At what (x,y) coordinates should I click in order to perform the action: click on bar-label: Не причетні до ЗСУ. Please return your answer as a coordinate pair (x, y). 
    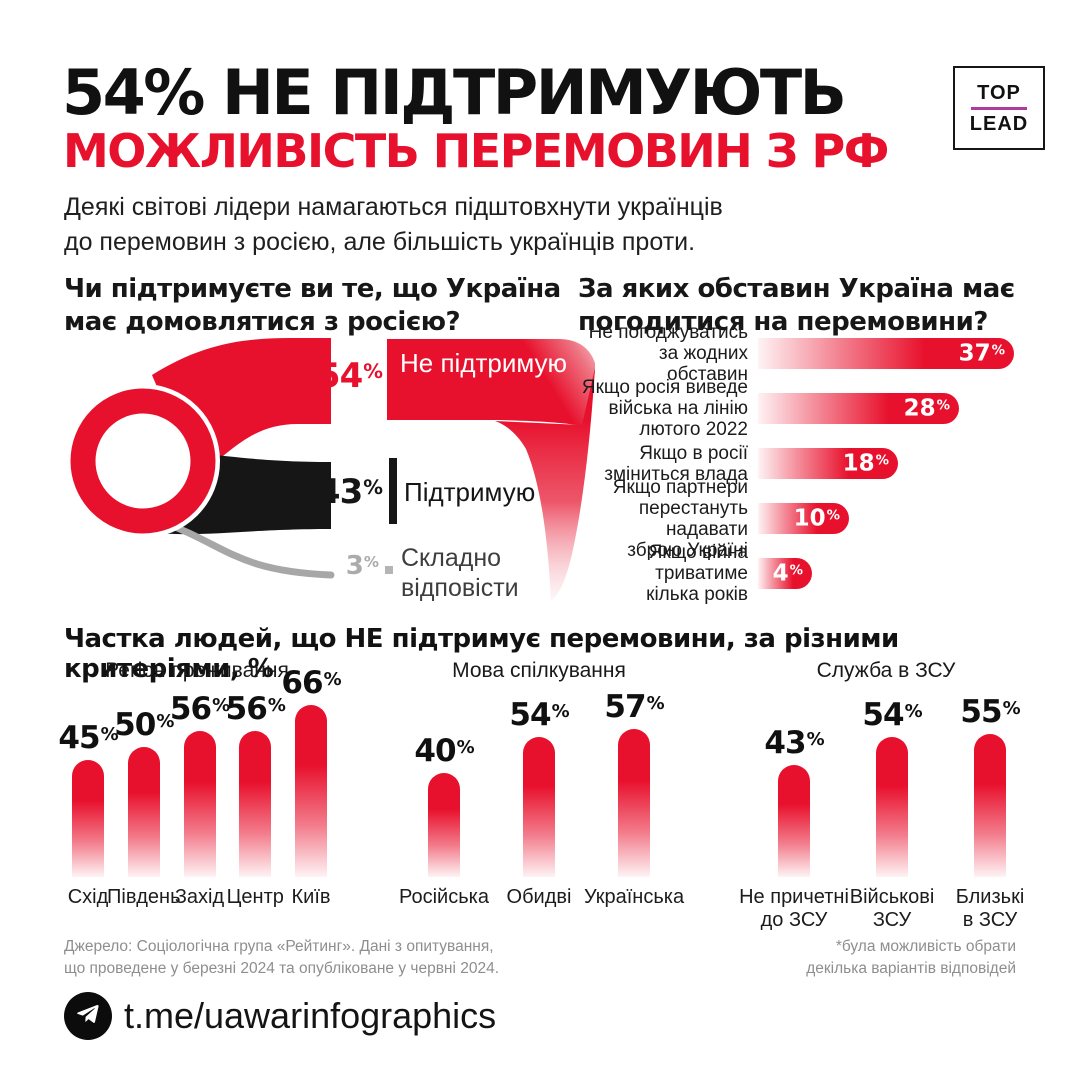
    Looking at the image, I should click on (794, 908).